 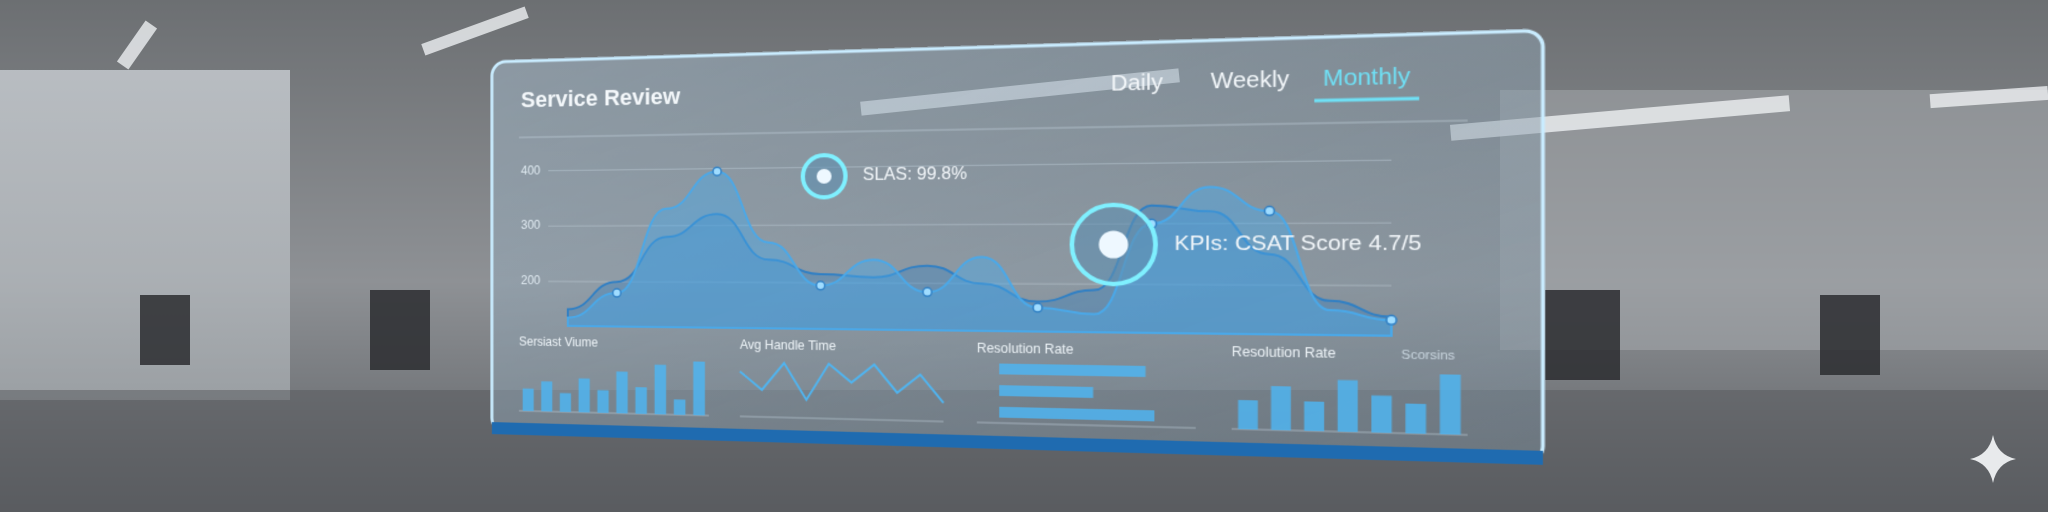 What do you see at coordinates (531, 225) in the screenshot?
I see `y-tick-label: 300` at bounding box center [531, 225].